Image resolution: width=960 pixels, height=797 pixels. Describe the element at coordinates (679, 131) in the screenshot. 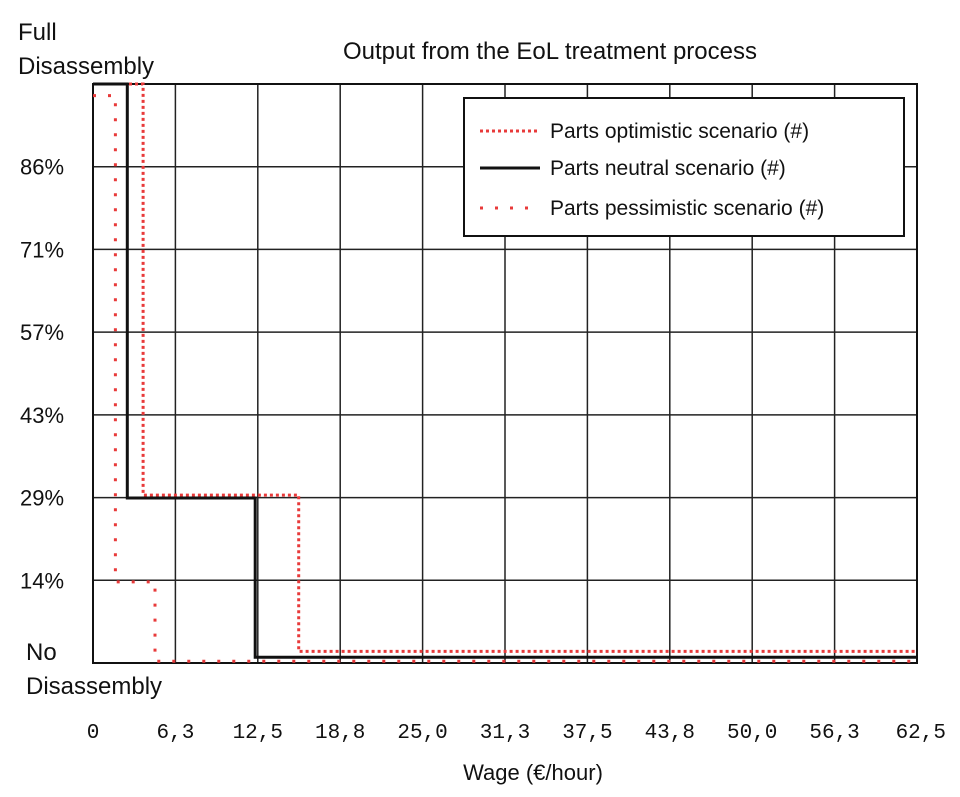

I see `legend-label-optimistic: Parts optimistic scenario (#)` at that location.